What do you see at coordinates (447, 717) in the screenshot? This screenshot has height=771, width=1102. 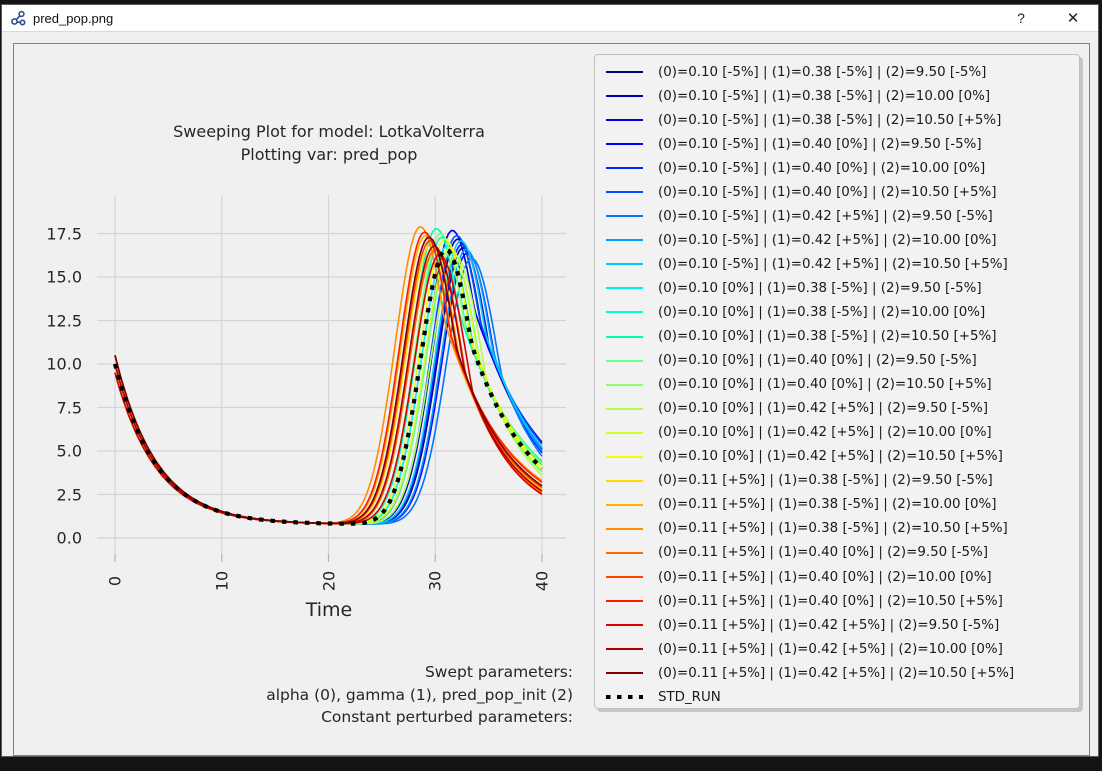 I see `annotation-line: Constant perturbed parameters:` at bounding box center [447, 717].